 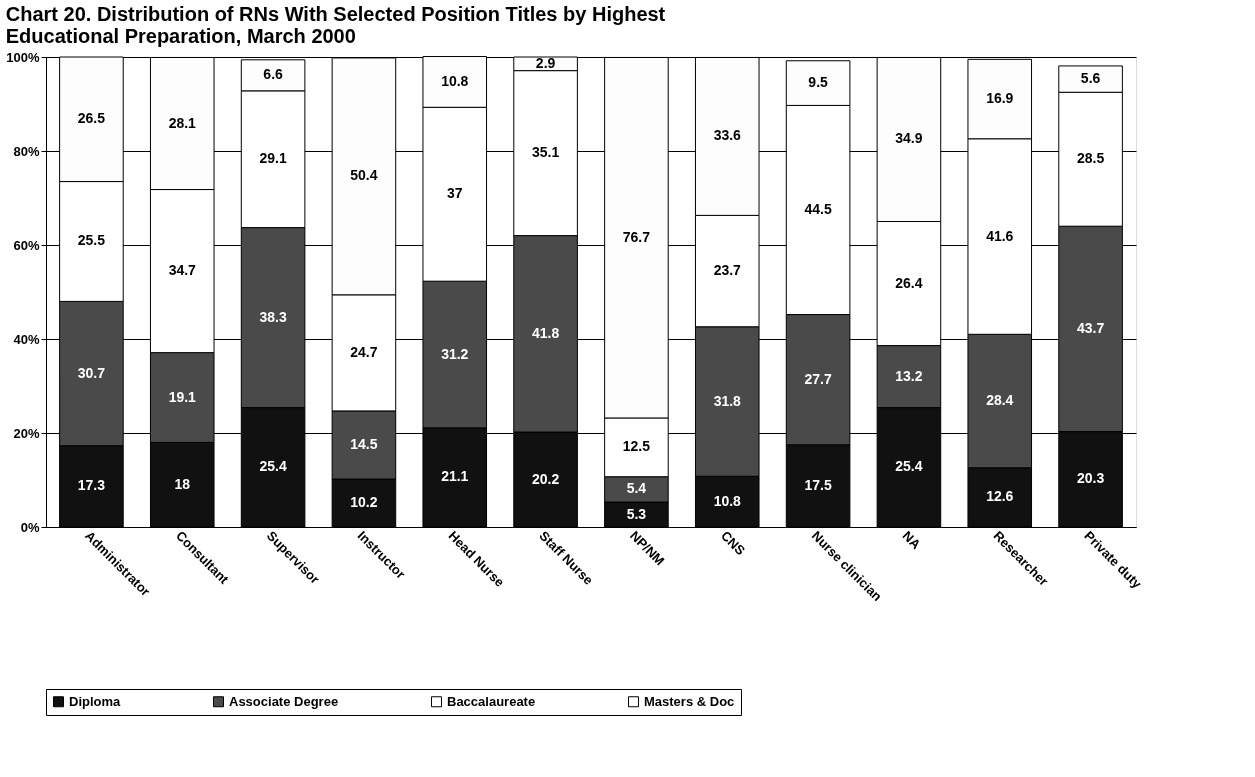 What do you see at coordinates (545, 152) in the screenshot?
I see `data-label: 35.1` at bounding box center [545, 152].